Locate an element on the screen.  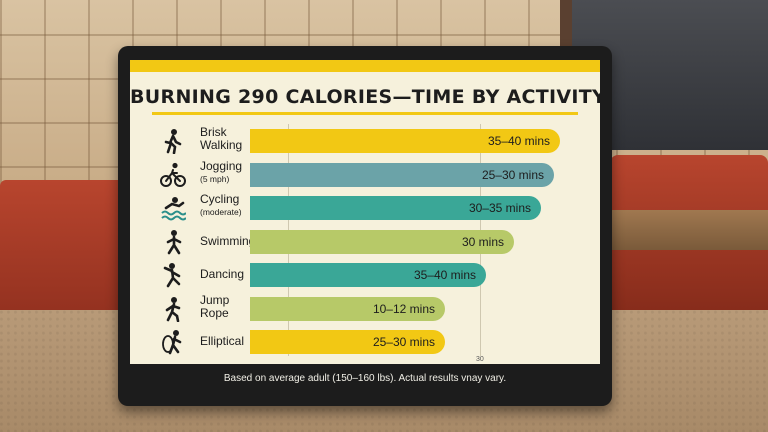
activity-name-line2: Walking is located at coordinates (221, 145).